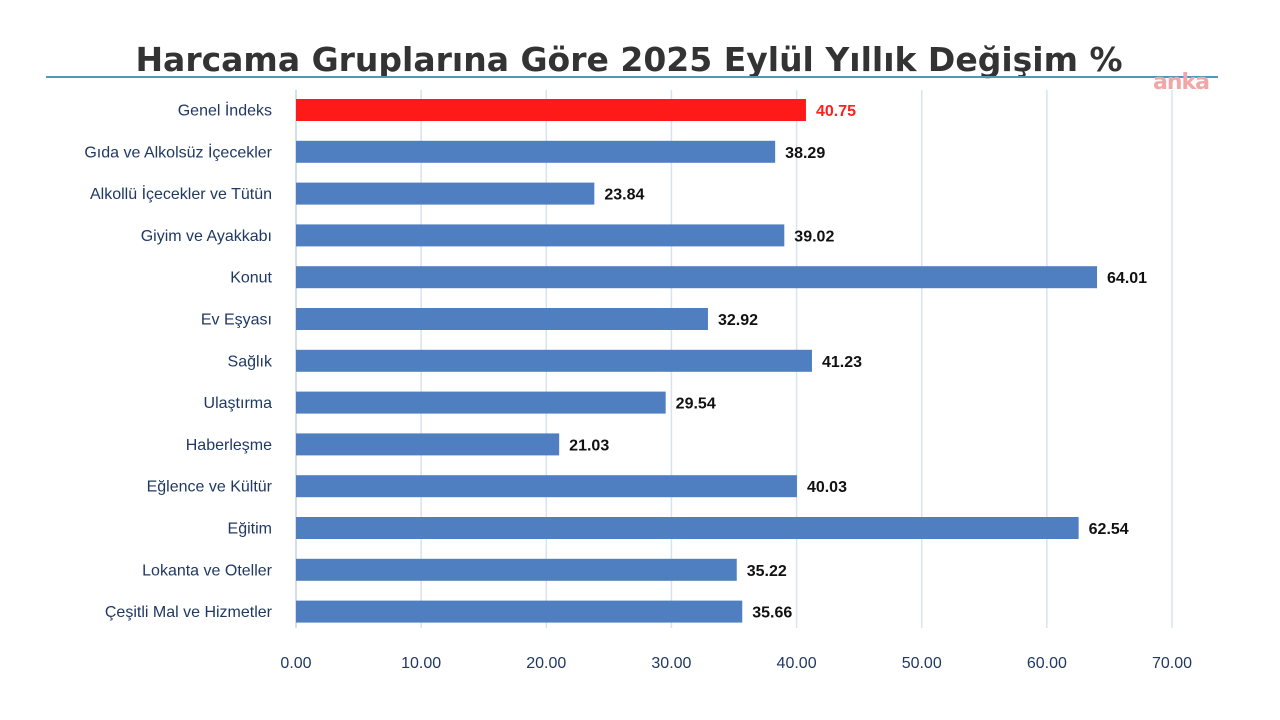 The height and width of the screenshot is (720, 1280). What do you see at coordinates (236, 320) in the screenshot?
I see `category-label: Ev Eşyası` at bounding box center [236, 320].